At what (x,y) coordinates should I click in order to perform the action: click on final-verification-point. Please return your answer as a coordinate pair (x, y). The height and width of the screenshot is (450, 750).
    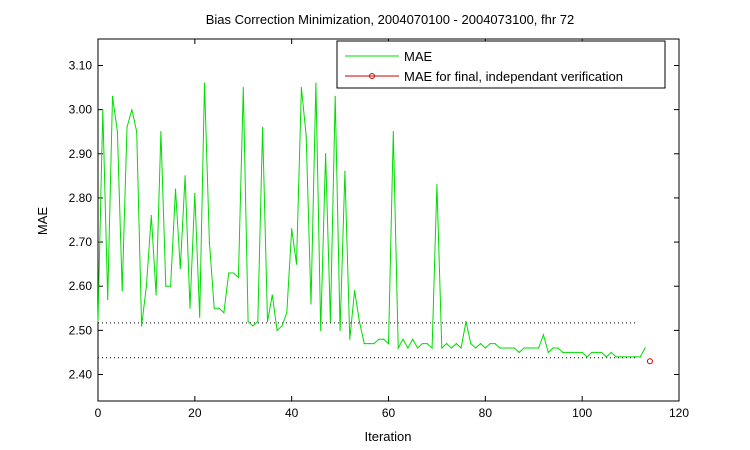
    Looking at the image, I should click on (649, 361).